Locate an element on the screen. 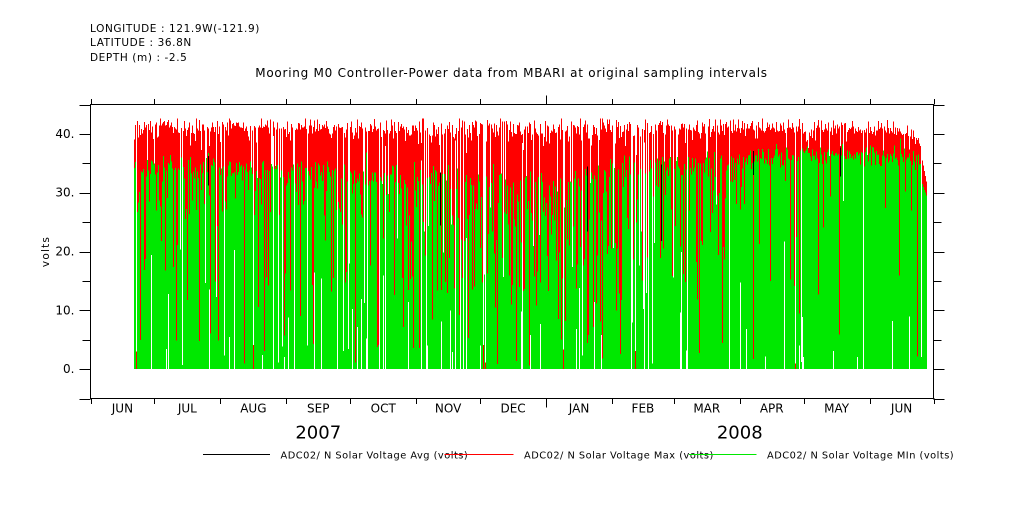 This screenshot has width=1009, height=508. y-axis-title: volts is located at coordinates (46, 251).